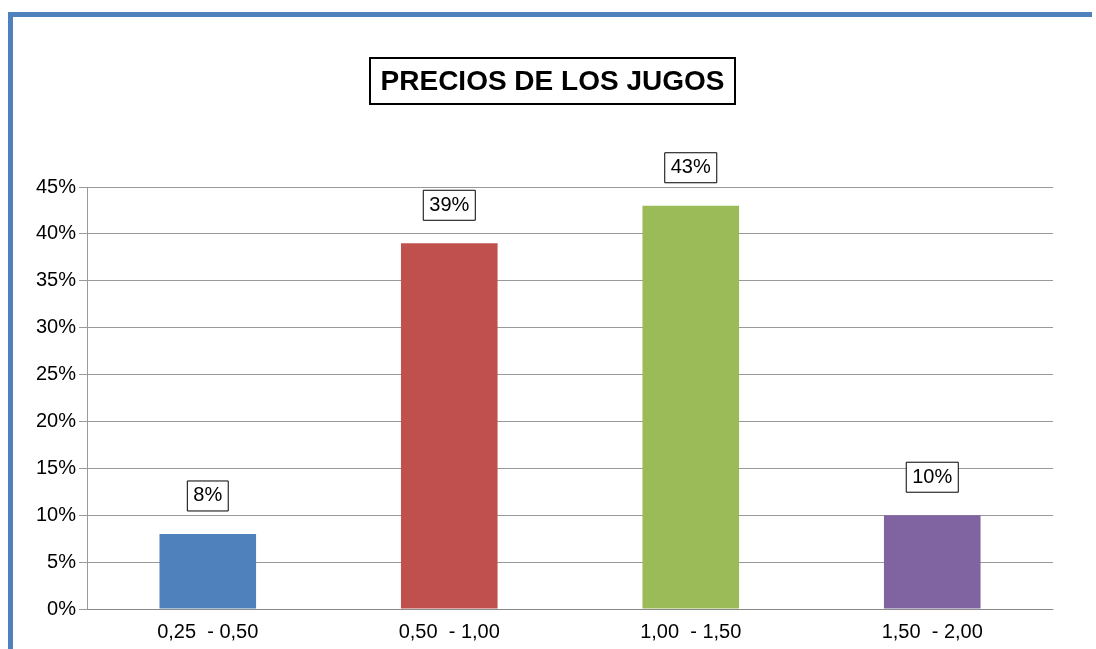 The width and height of the screenshot is (1096, 649). Describe the element at coordinates (932, 475) in the screenshot. I see `data-label: 10%` at that location.